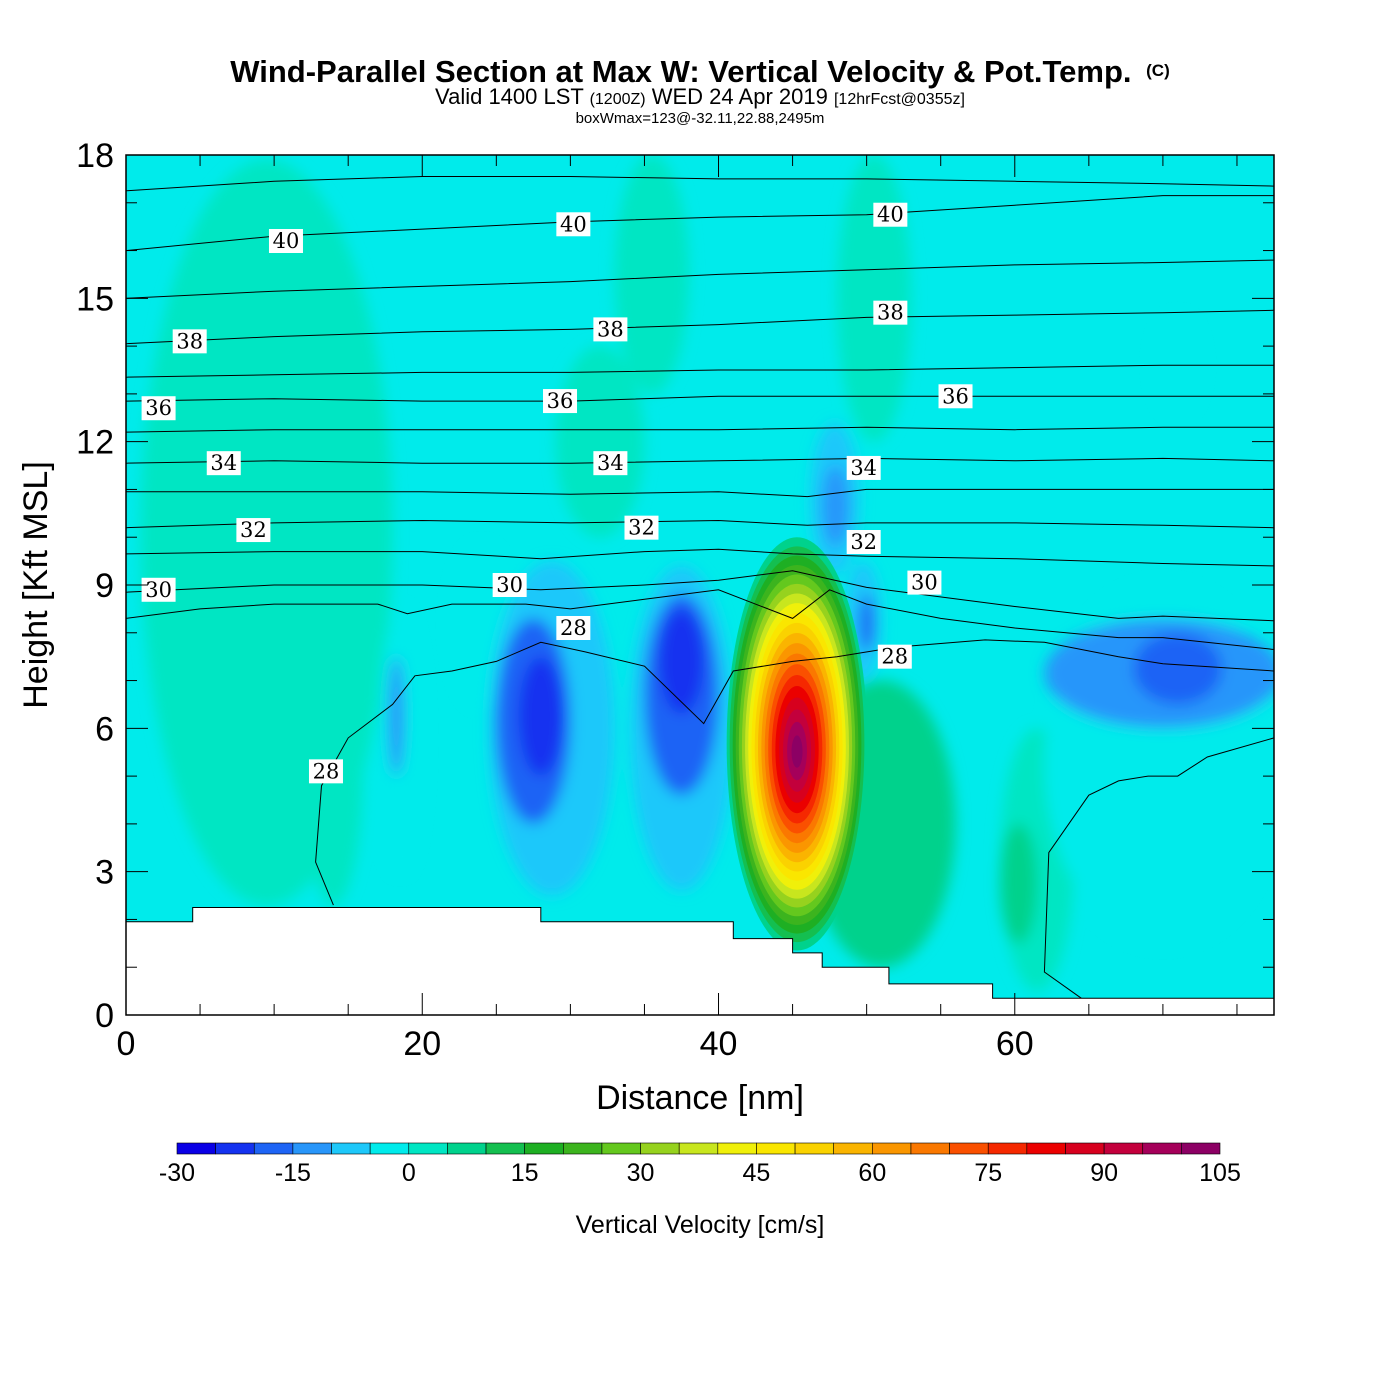 Image resolution: width=1400 pixels, height=1400 pixels. I want to click on x-tick-label: 60, so click(1015, 1044).